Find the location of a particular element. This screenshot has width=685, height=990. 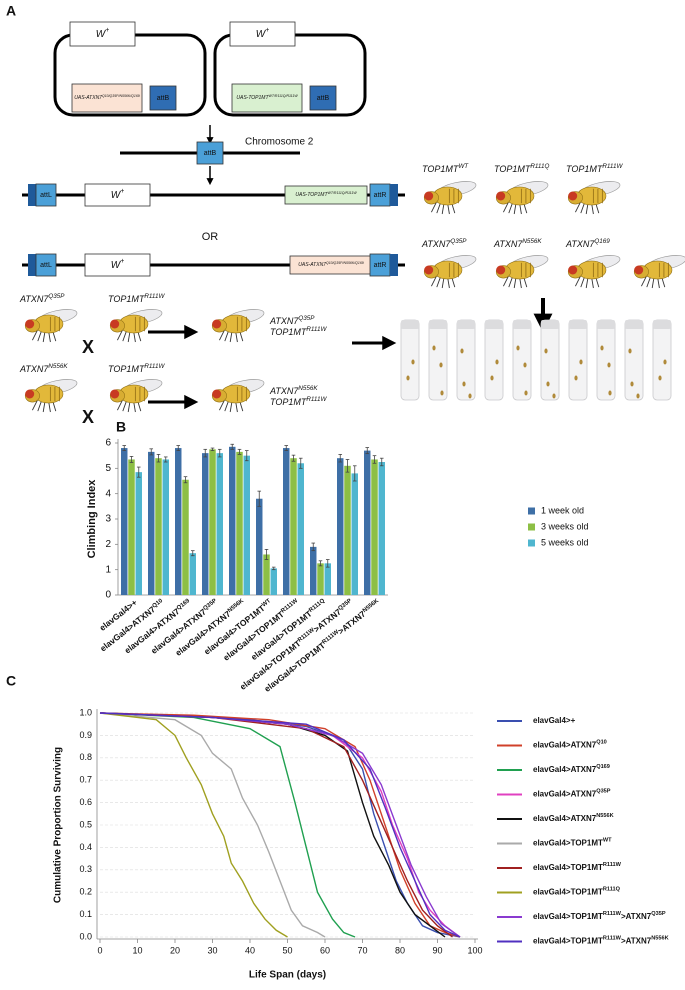

y-tick-label: 0.7 is located at coordinates (85, 780).